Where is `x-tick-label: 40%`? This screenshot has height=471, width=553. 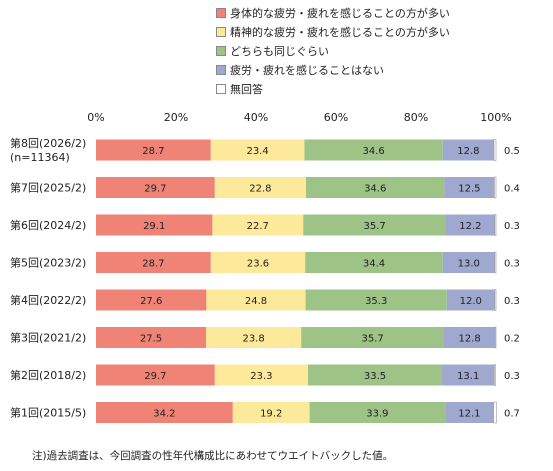 x-tick-label: 40% is located at coordinates (256, 117).